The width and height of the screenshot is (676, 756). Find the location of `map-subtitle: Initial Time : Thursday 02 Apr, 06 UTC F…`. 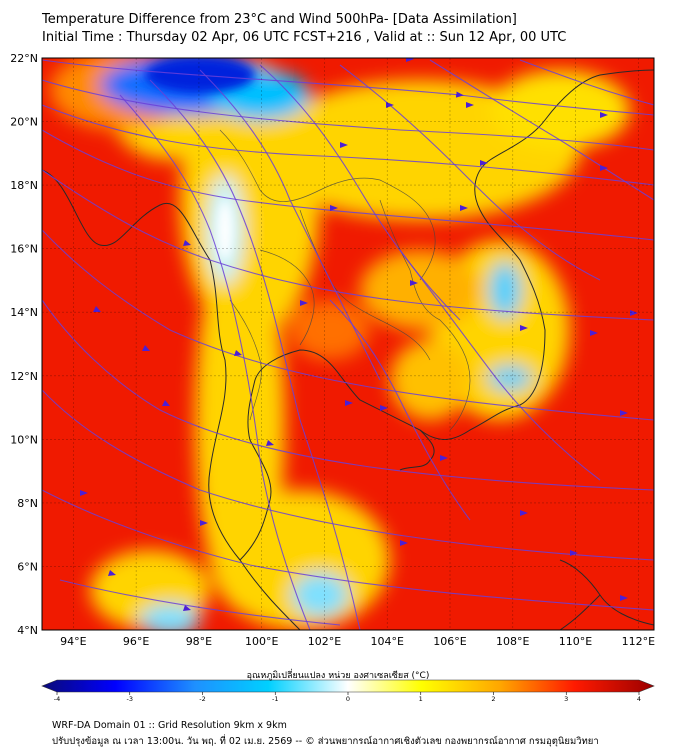

map-subtitle: Initial Time : Thursday 02 Apr, 06 UTC F… is located at coordinates (304, 37).